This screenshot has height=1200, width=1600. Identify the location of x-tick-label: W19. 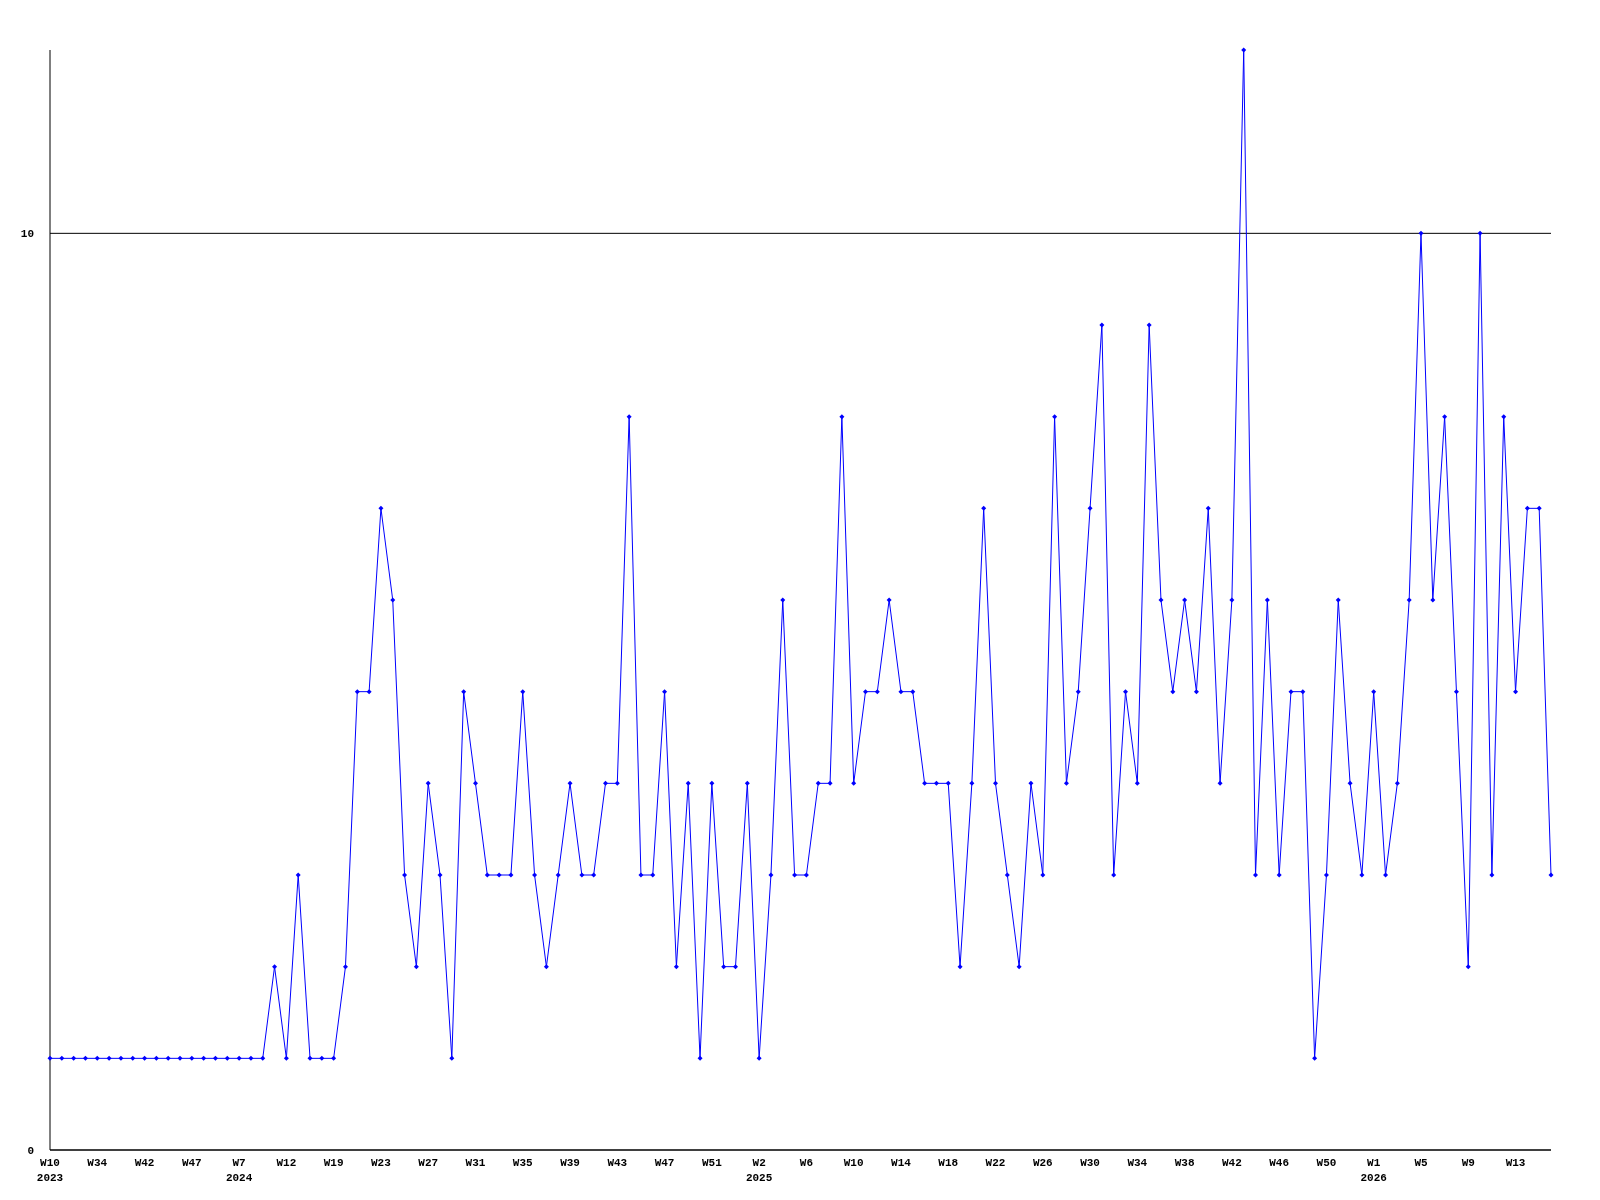
(333, 1163).